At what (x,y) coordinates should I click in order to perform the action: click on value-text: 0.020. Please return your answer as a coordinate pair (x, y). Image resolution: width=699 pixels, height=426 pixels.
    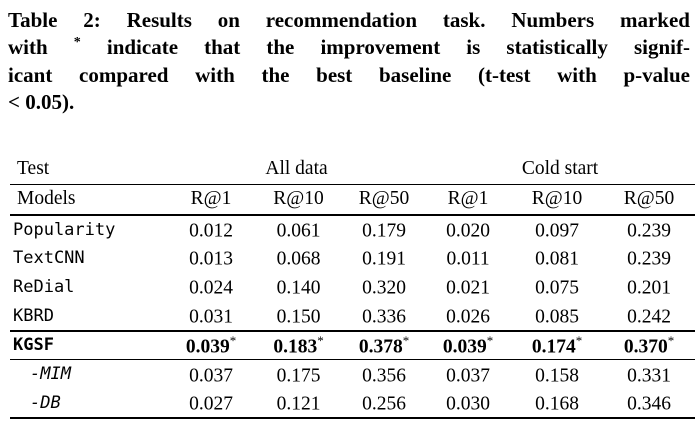
    Looking at the image, I should click on (468, 231).